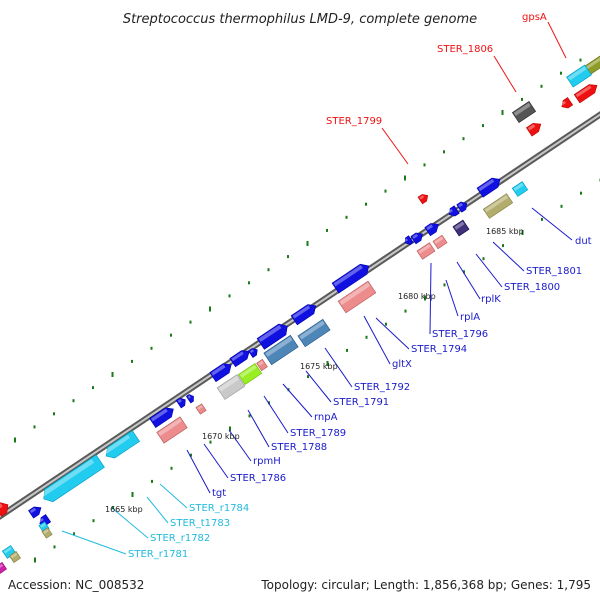 The width and height of the screenshot is (600, 600). Describe the element at coordinates (534, 17) in the screenshot. I see `gene-label-gpsA: gpsA` at that location.